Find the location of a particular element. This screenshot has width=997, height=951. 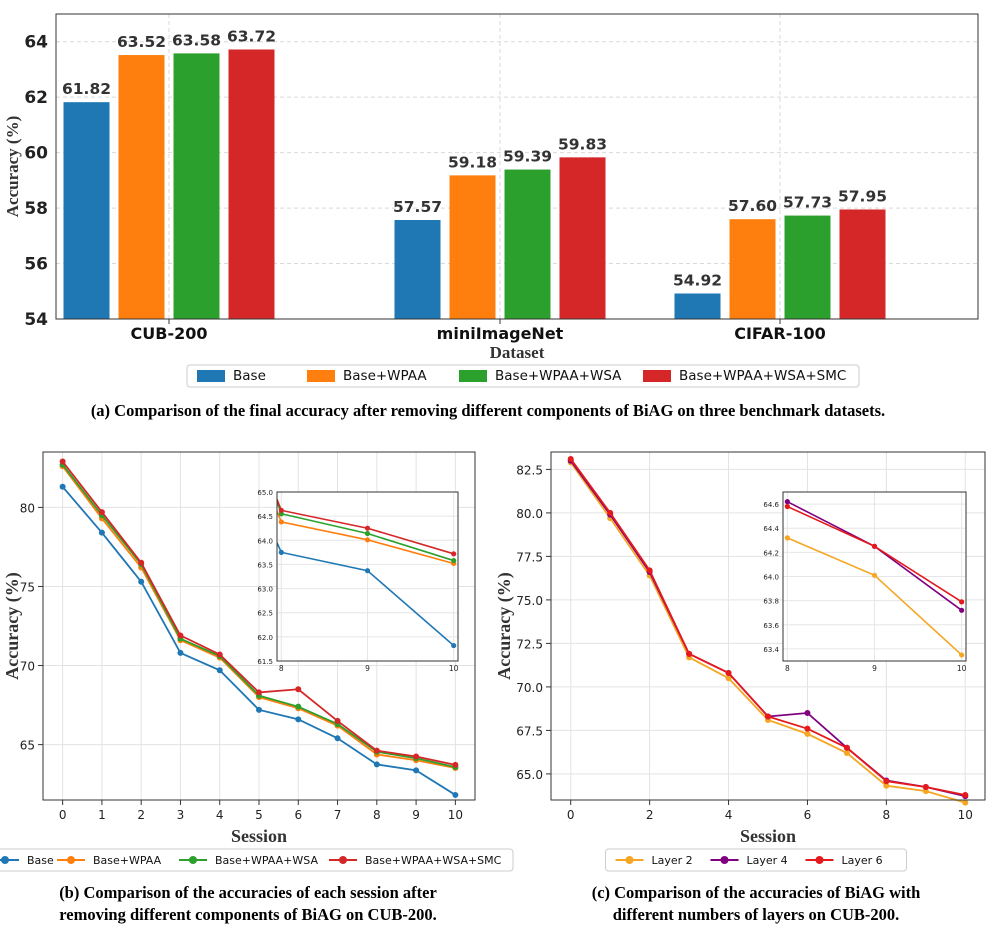

chart-a-data-label: 63.52 is located at coordinates (141, 42).